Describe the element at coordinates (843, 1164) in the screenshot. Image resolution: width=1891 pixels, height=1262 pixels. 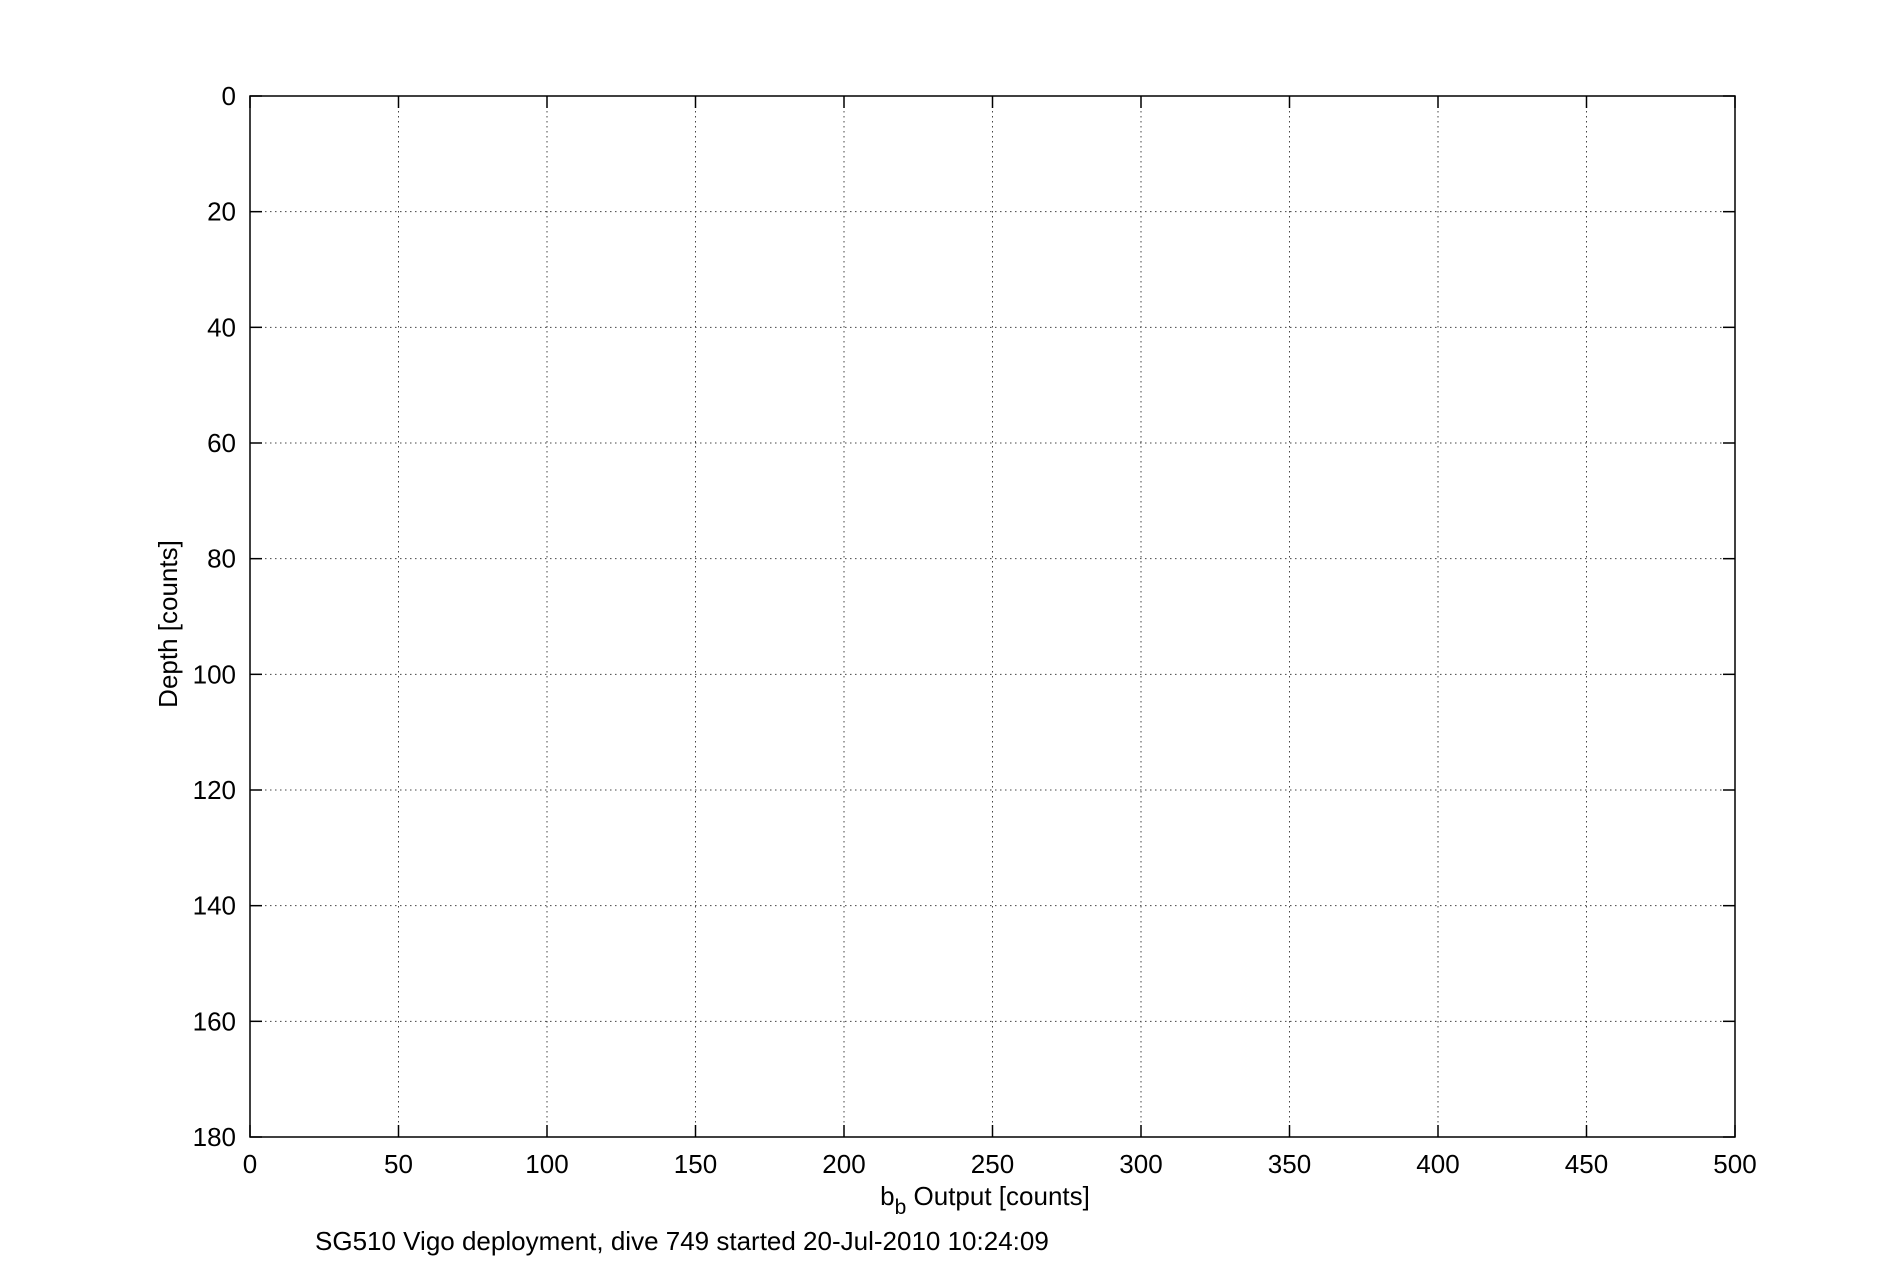
I see `x-tick-label: 200` at that location.